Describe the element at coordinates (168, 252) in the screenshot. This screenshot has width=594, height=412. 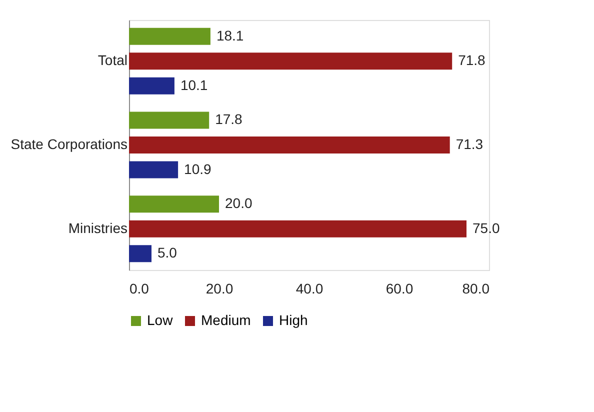
I see `data-label: 5.0` at that location.